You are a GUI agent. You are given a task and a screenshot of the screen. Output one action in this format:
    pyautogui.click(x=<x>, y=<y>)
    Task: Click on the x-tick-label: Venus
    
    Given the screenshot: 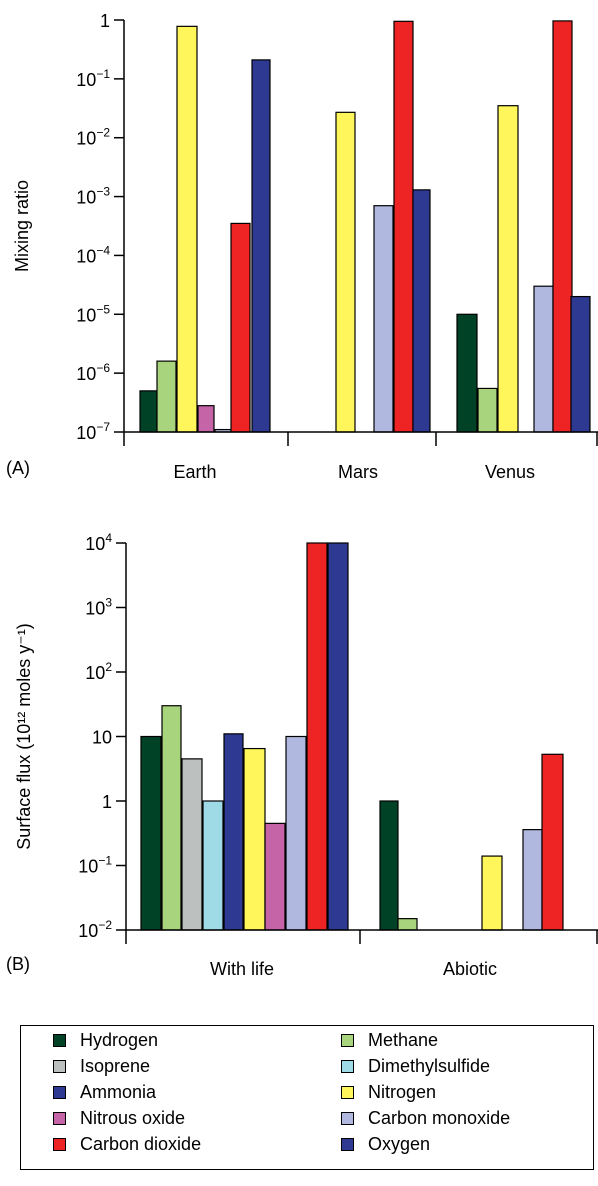 What is the action you would take?
    pyautogui.click(x=510, y=472)
    